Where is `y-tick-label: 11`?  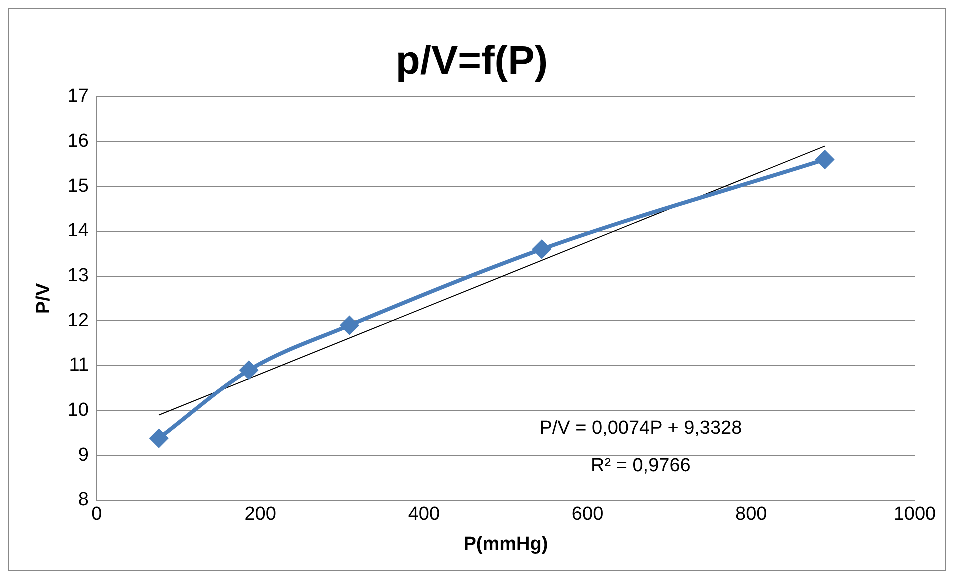 y-tick-label: 11 is located at coordinates (79, 365).